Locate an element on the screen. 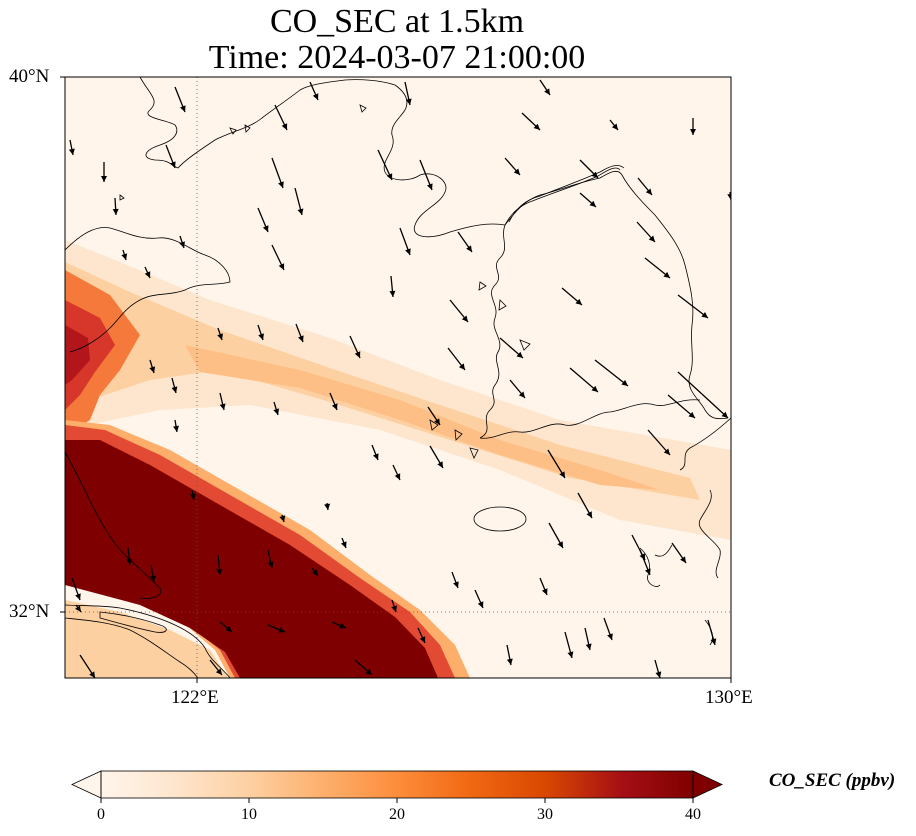 The height and width of the screenshot is (836, 916). colorbar-gradient is located at coordinates (397, 784).